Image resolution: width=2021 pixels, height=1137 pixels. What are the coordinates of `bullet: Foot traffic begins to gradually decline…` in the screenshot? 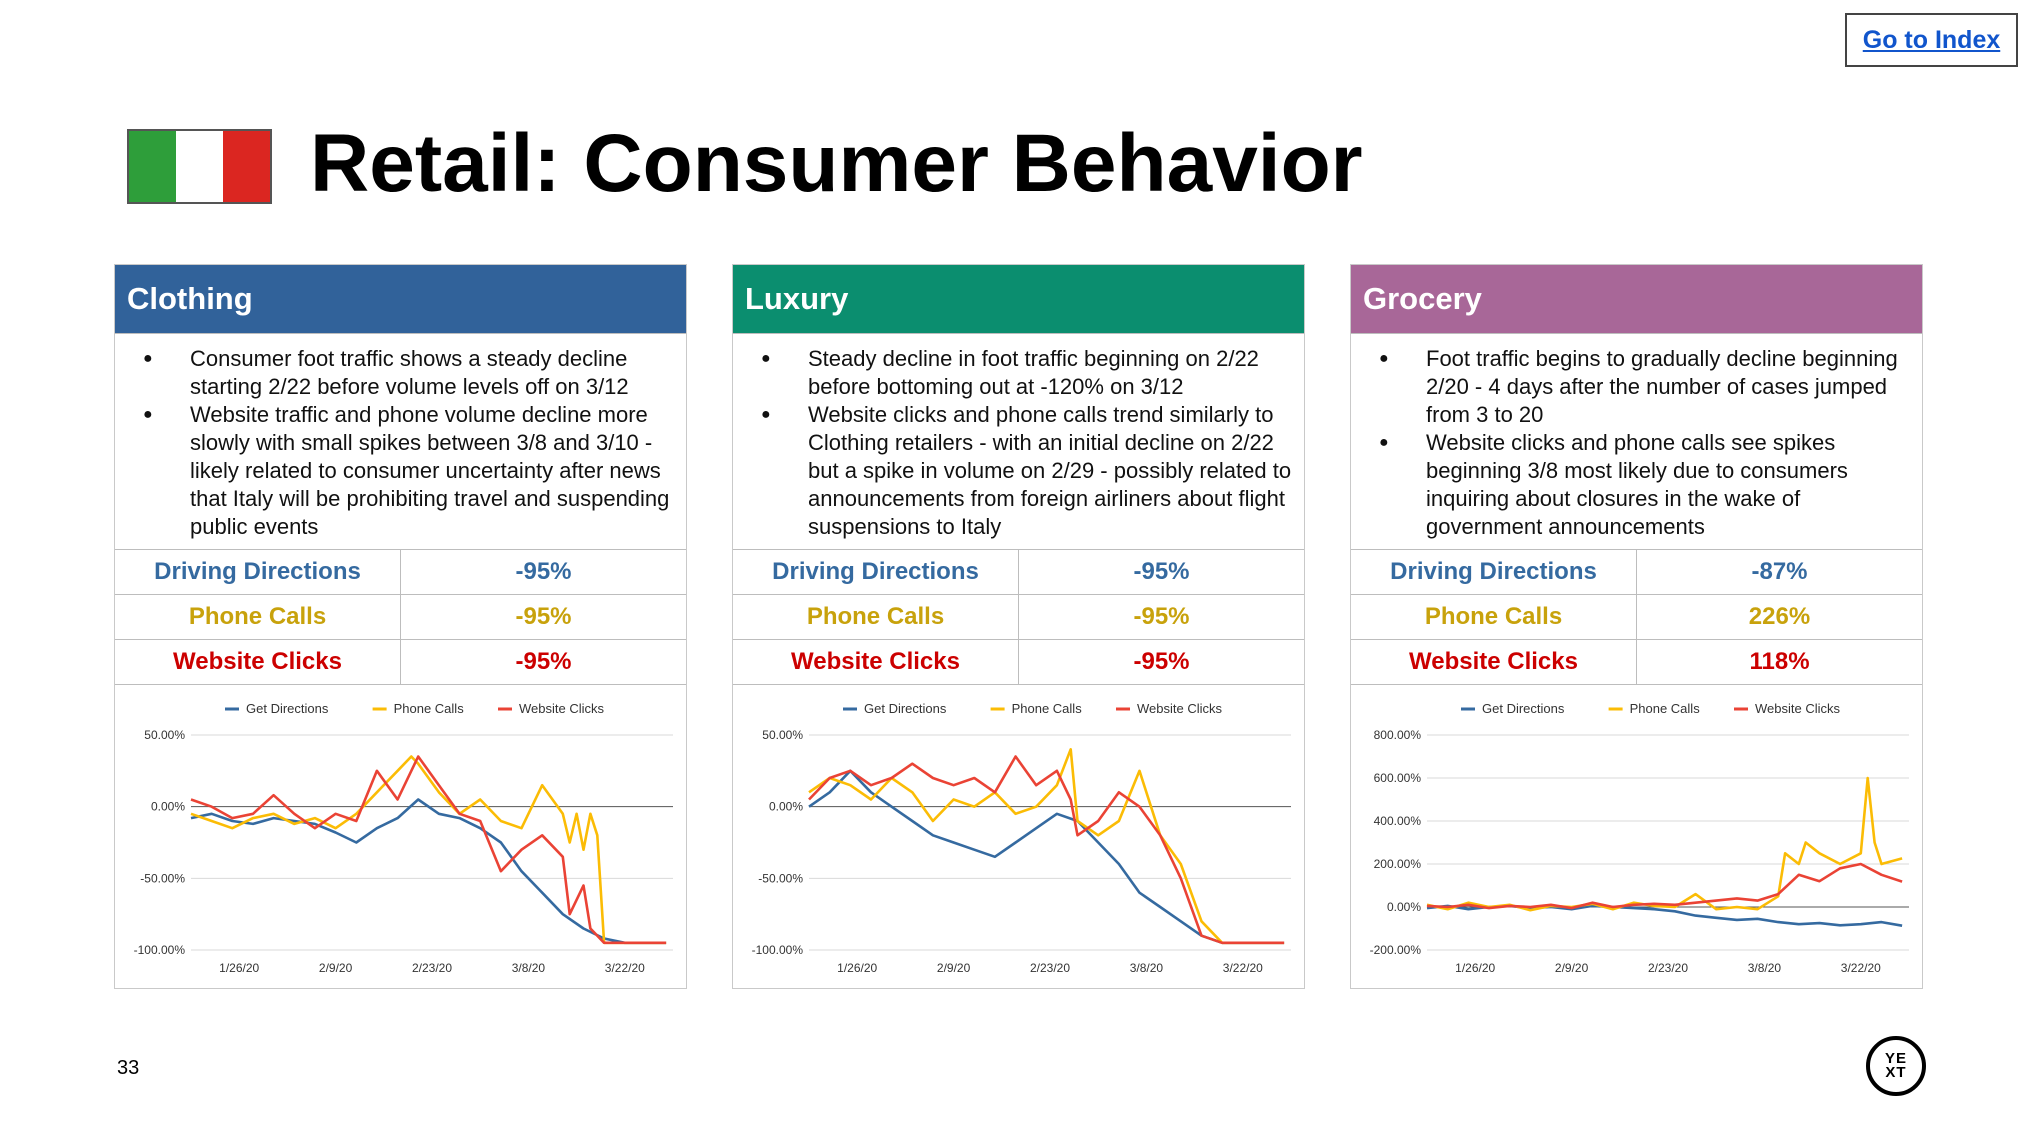 It's located at (1645, 387).